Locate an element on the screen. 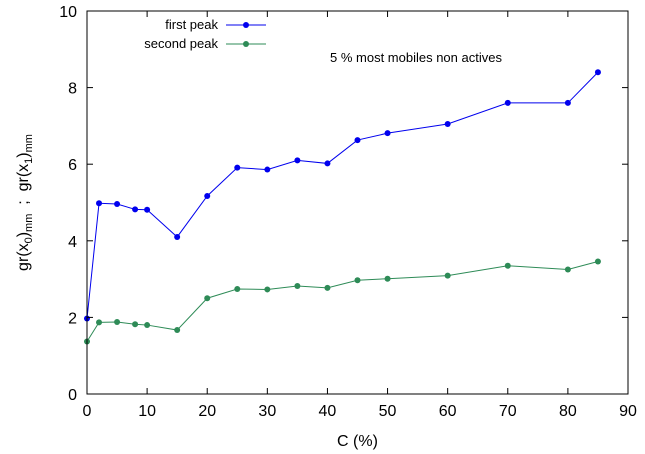  y-tick-label-2: 2 is located at coordinates (72, 318).